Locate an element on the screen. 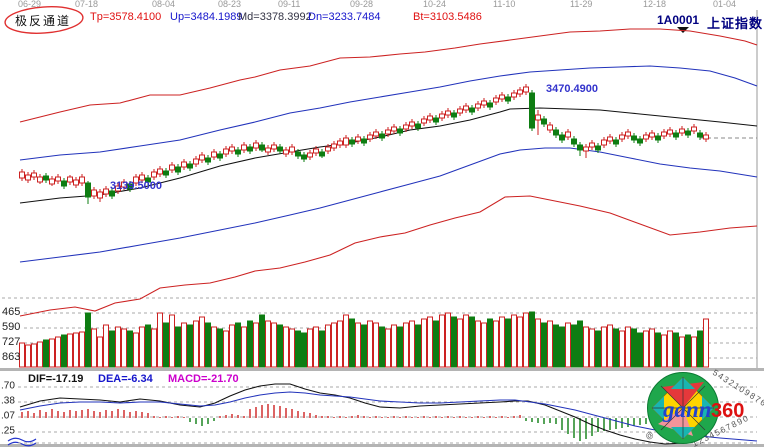 Image resolution: width=764 pixels, height=447 pixels. indicator-highlight-ellipse is located at coordinates (44, 20).